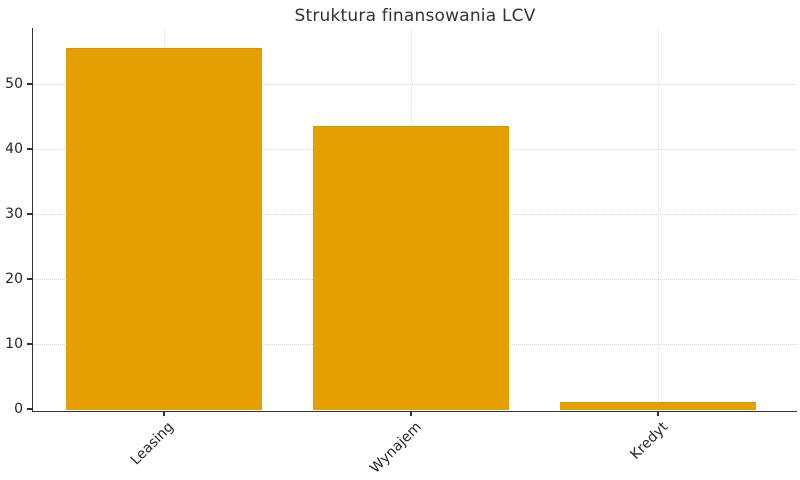 The height and width of the screenshot is (480, 800). What do you see at coordinates (649, 441) in the screenshot?
I see `x-axis-tick-label-text: Kredyt` at bounding box center [649, 441].